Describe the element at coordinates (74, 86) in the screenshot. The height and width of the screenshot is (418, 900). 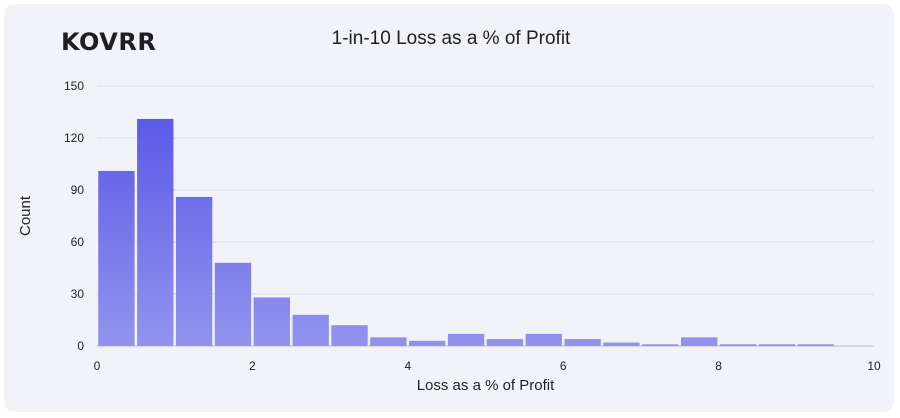
I see `y-tick-label: 150` at that location.